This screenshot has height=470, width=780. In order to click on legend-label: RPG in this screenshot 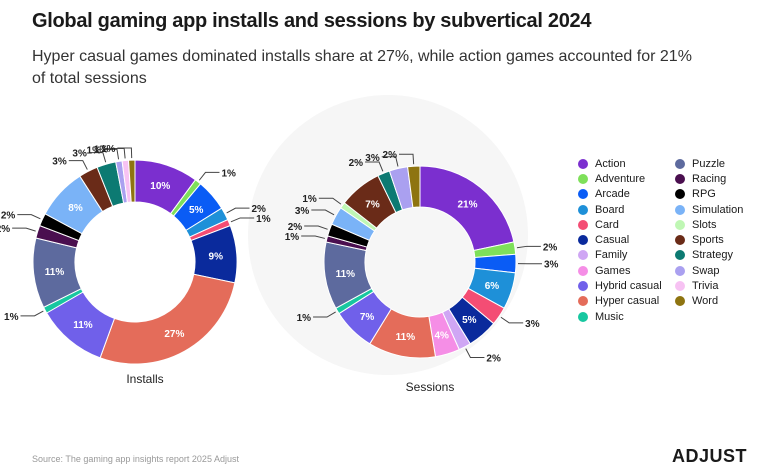, I will do `click(704, 194)`.